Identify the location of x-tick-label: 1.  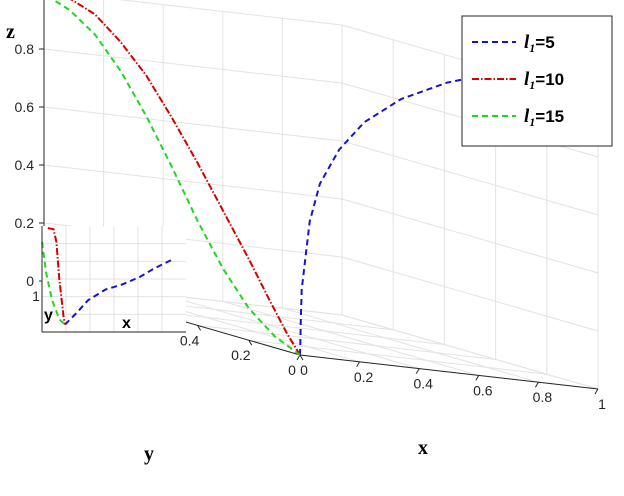
(602, 404).